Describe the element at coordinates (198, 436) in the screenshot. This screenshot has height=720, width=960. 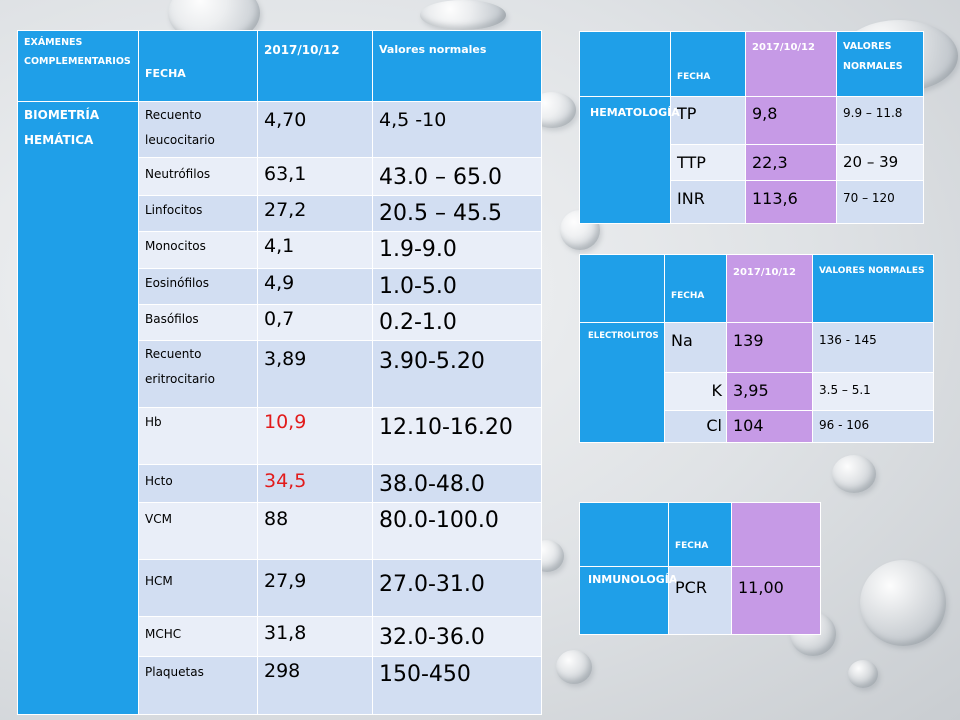
I see `test-name: Hb` at that location.